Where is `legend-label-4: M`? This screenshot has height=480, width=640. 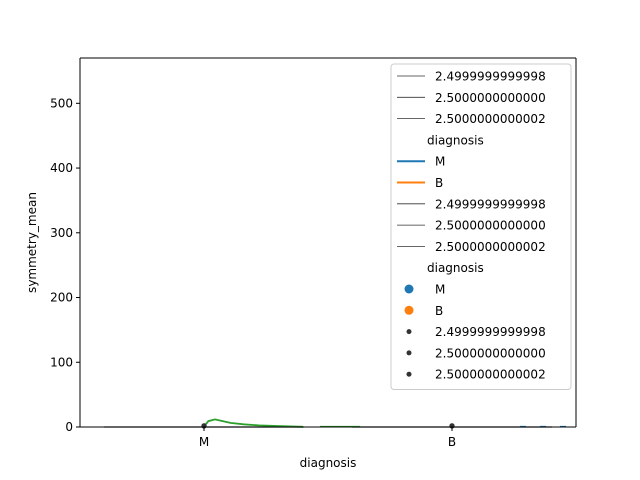
legend-label-4: M is located at coordinates (440, 162).